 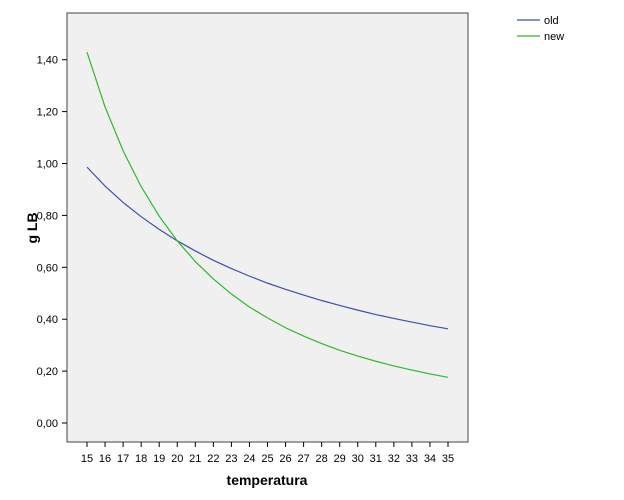 I want to click on x-tick-label: 27, so click(x=303, y=459).